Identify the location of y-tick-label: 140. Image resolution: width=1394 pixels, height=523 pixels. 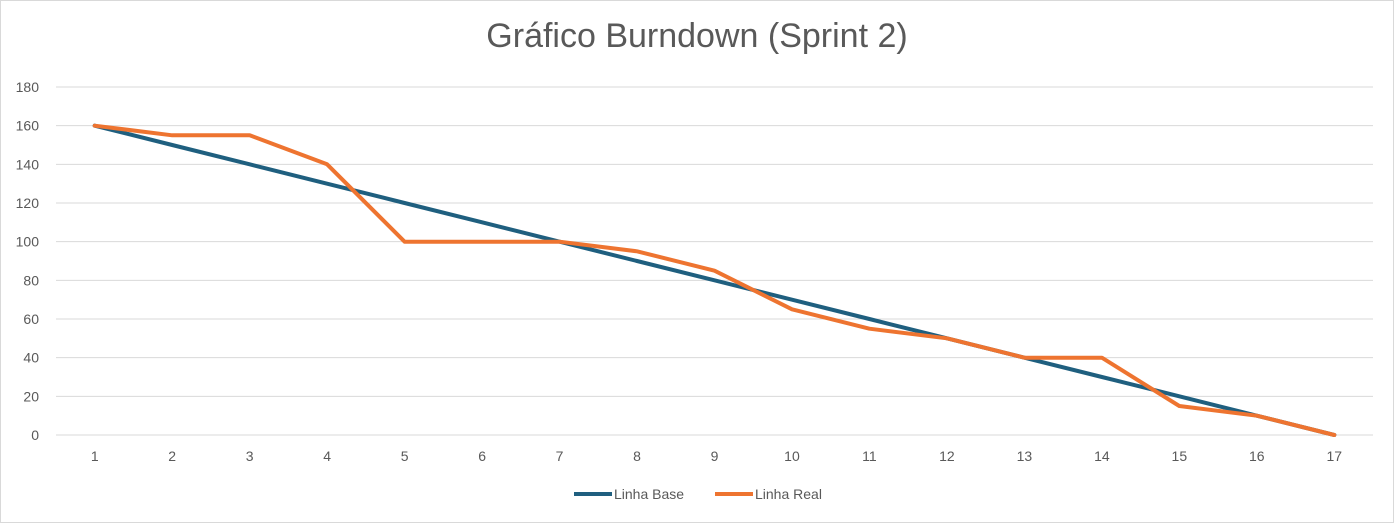
(28, 164).